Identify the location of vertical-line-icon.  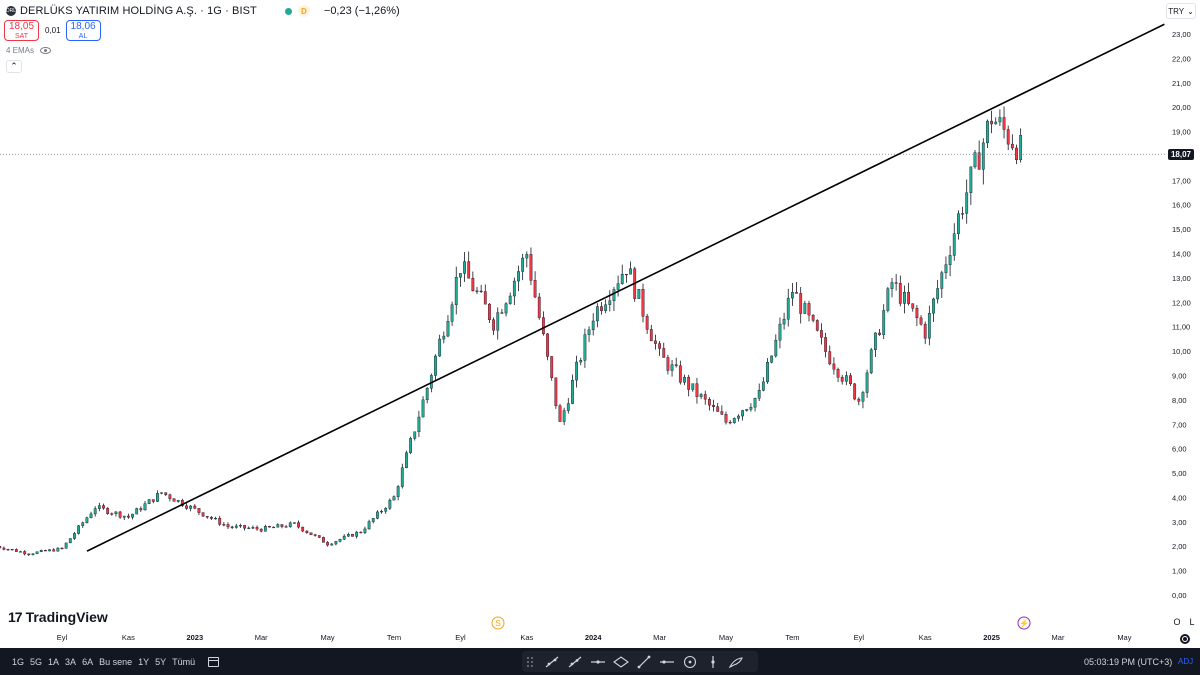
(713, 662).